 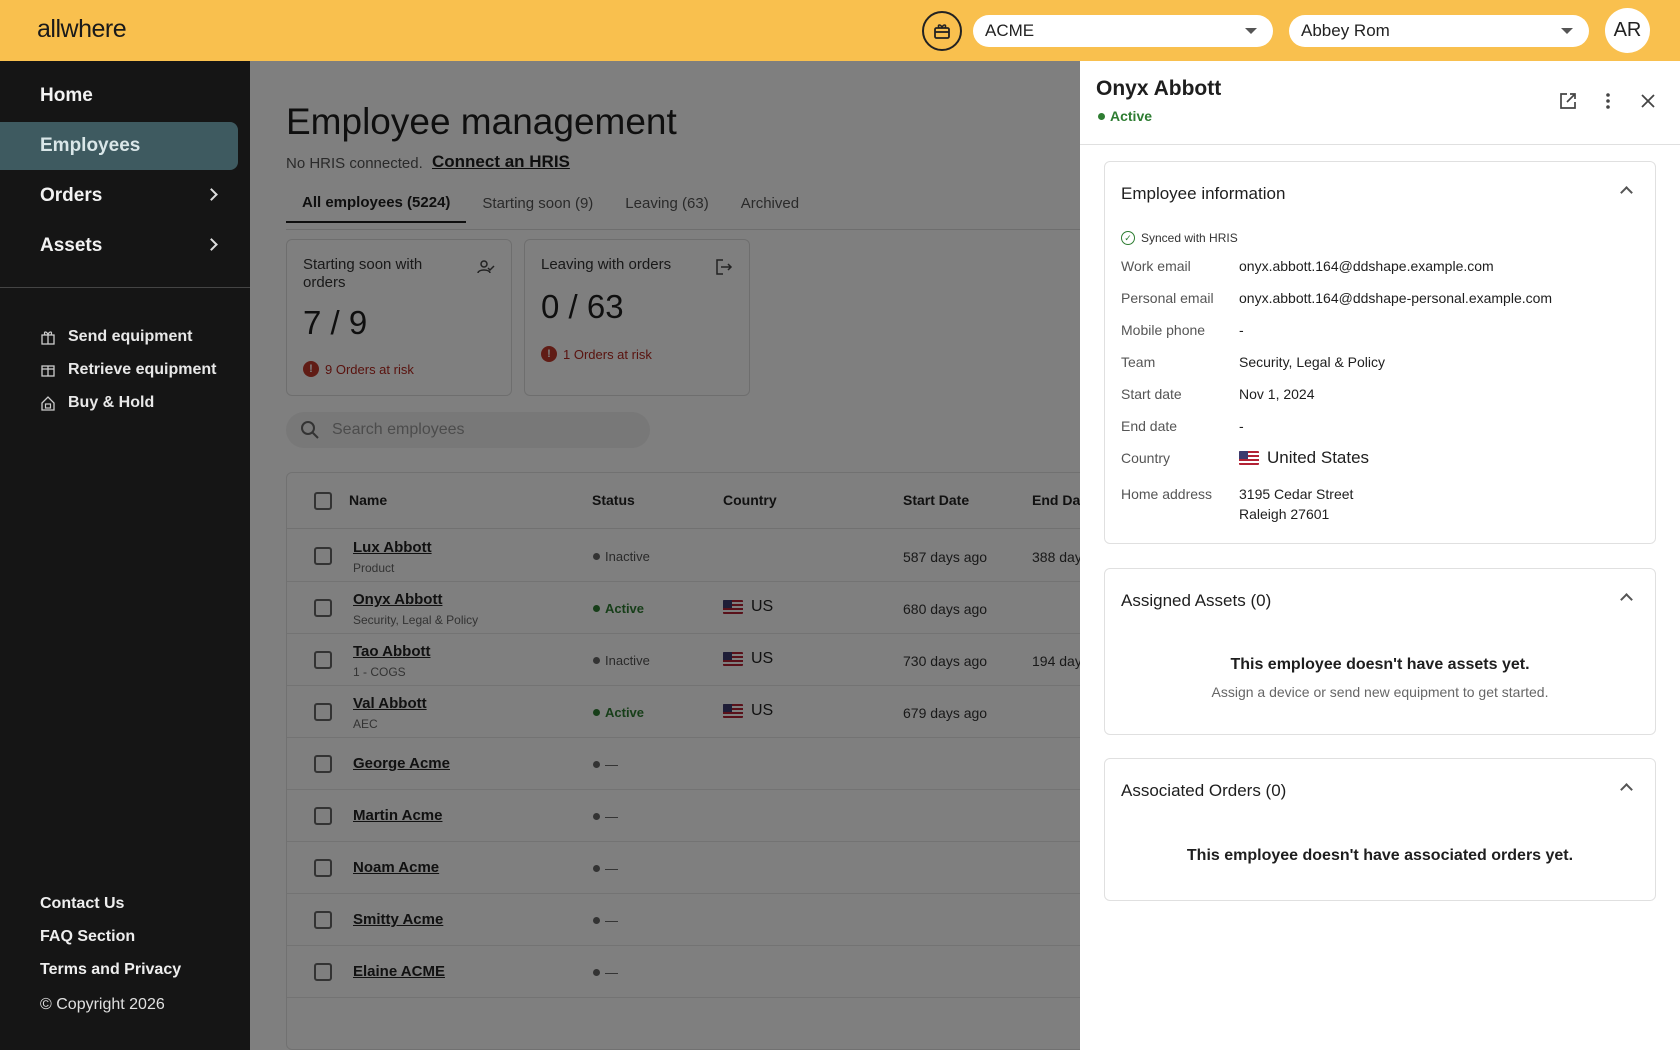 What do you see at coordinates (1101, 116) in the screenshot?
I see `status-dot` at bounding box center [1101, 116].